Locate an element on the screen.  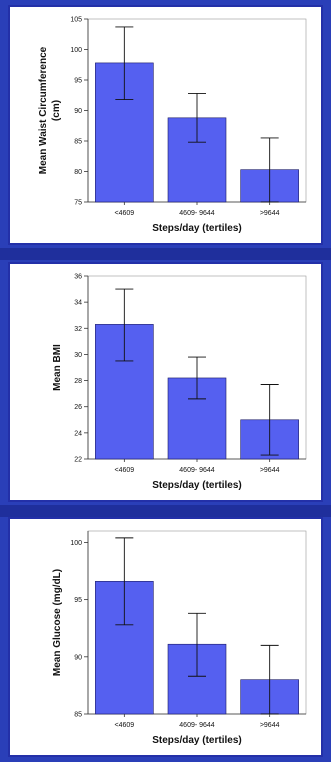
y-tick-label: 105 is located at coordinates (76, 20).